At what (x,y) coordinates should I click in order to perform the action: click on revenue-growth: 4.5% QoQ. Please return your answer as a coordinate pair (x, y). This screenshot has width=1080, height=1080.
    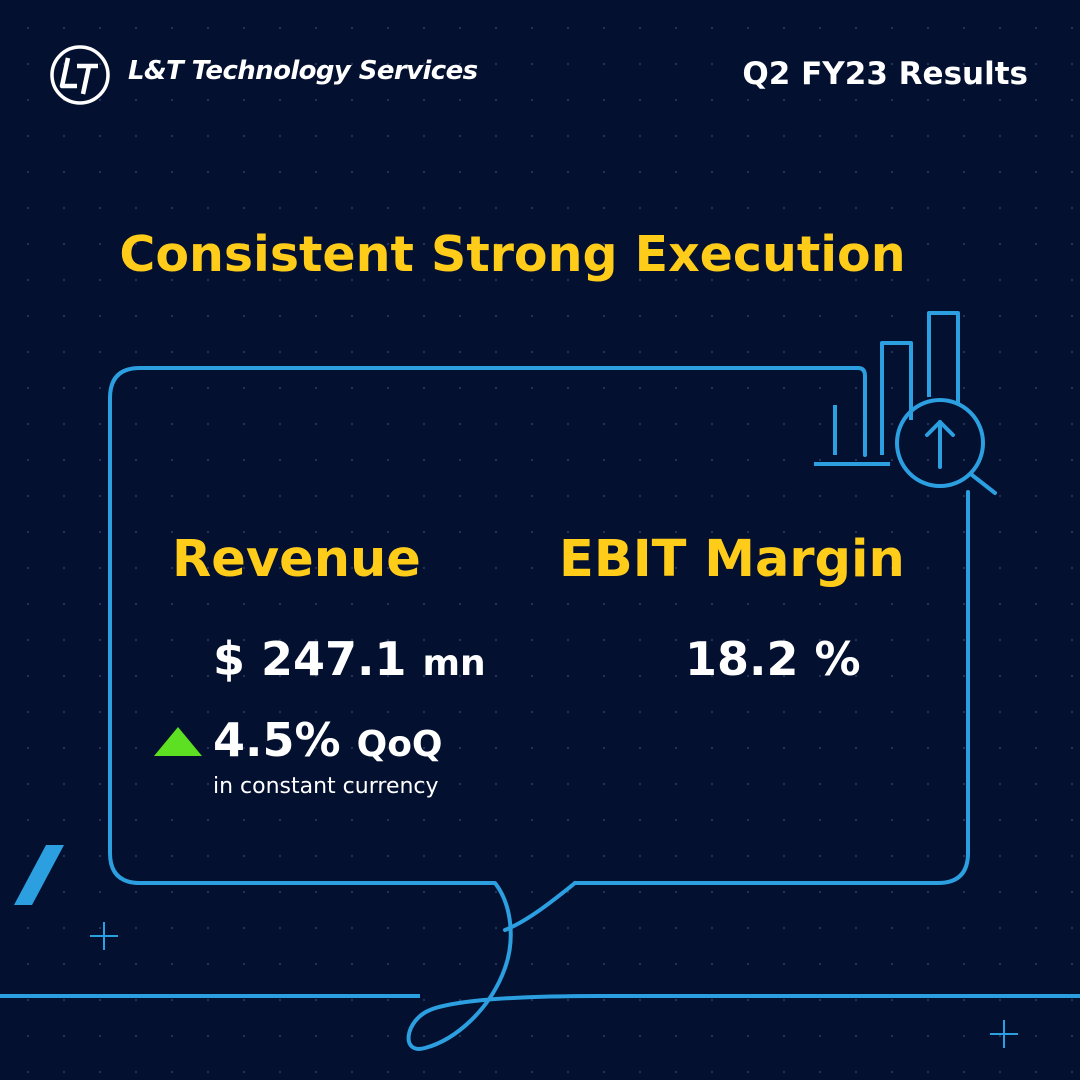
    Looking at the image, I should click on (328, 740).